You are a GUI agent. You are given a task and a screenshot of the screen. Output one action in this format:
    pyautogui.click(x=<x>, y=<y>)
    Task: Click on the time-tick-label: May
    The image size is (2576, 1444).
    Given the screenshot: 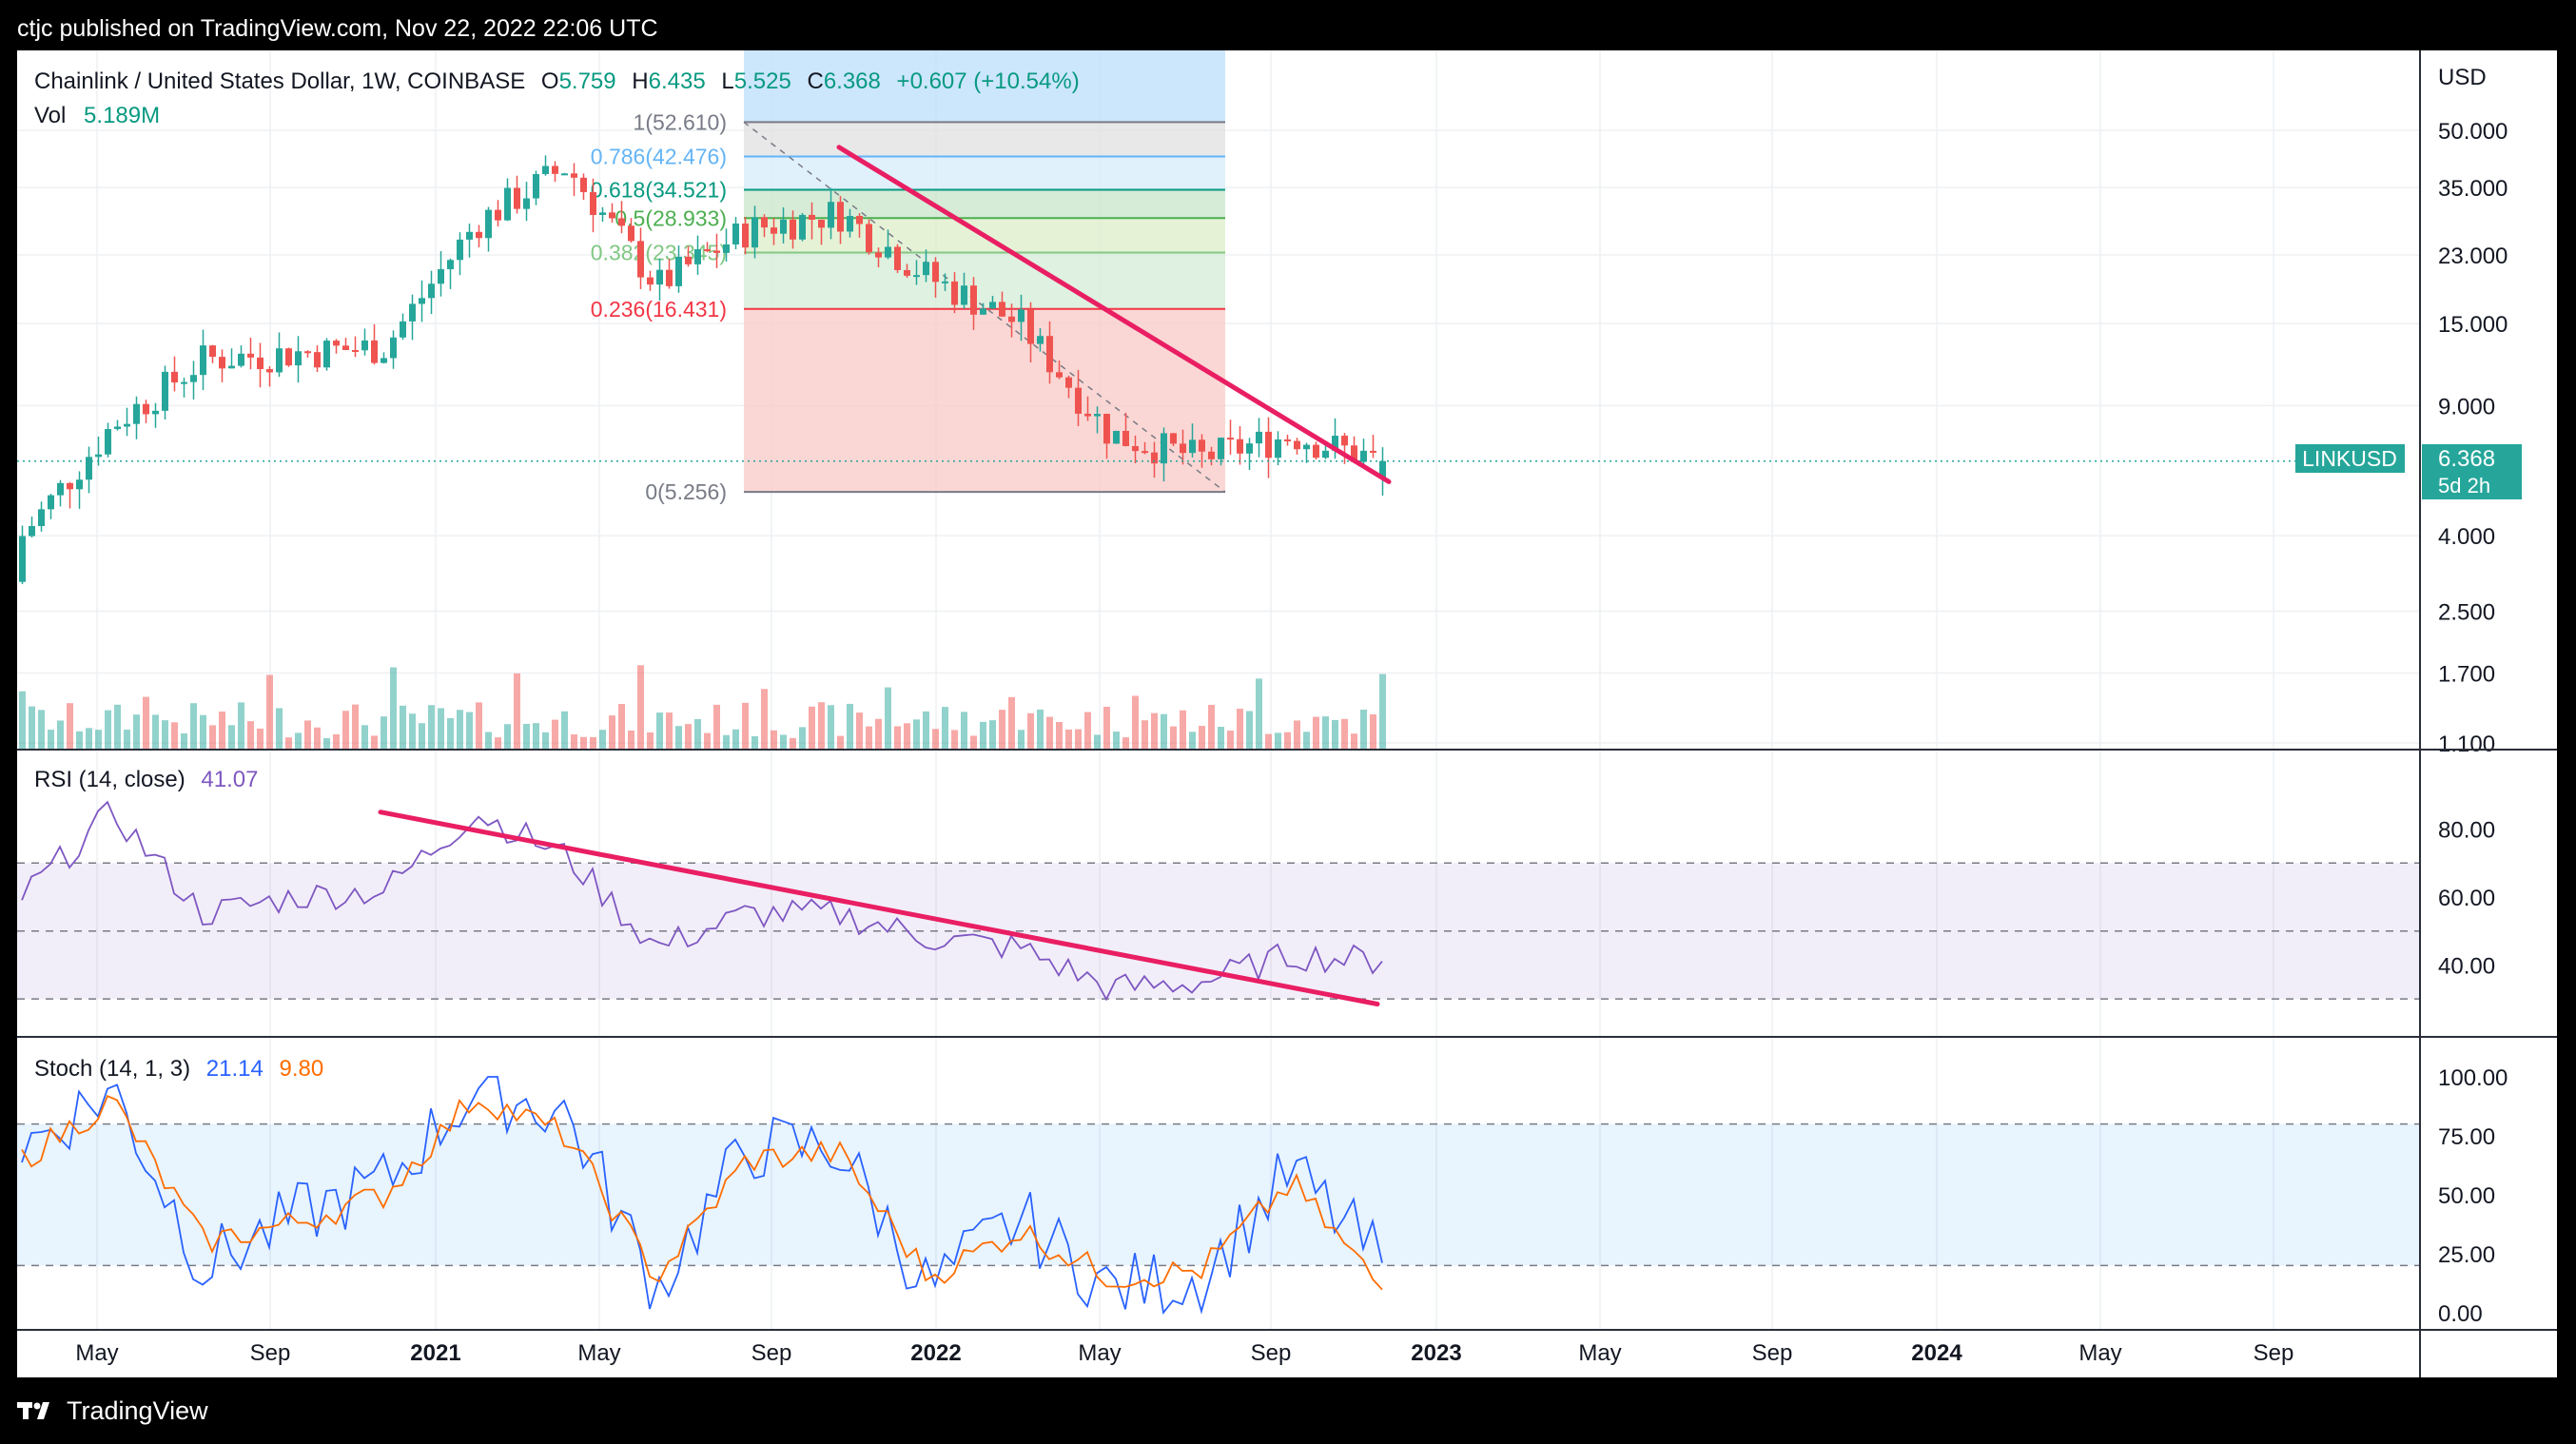 What is the action you would take?
    pyautogui.click(x=1100, y=1353)
    